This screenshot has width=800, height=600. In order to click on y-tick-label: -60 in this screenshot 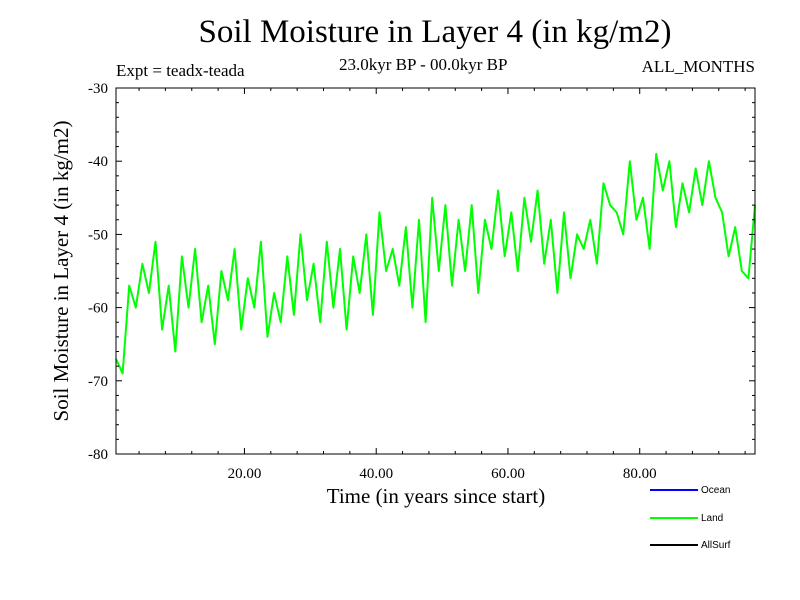, I will do `click(98, 309)`.